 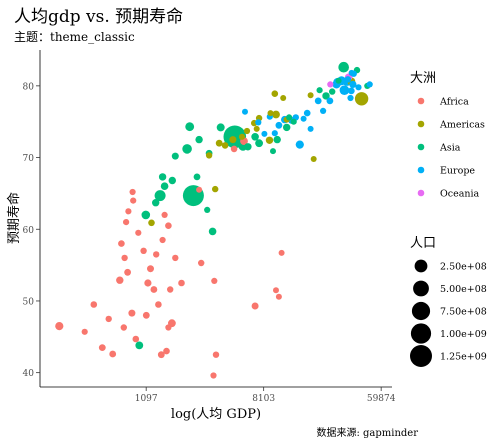 I want to click on size-legend-label: 5.00e+08, so click(x=463, y=289).